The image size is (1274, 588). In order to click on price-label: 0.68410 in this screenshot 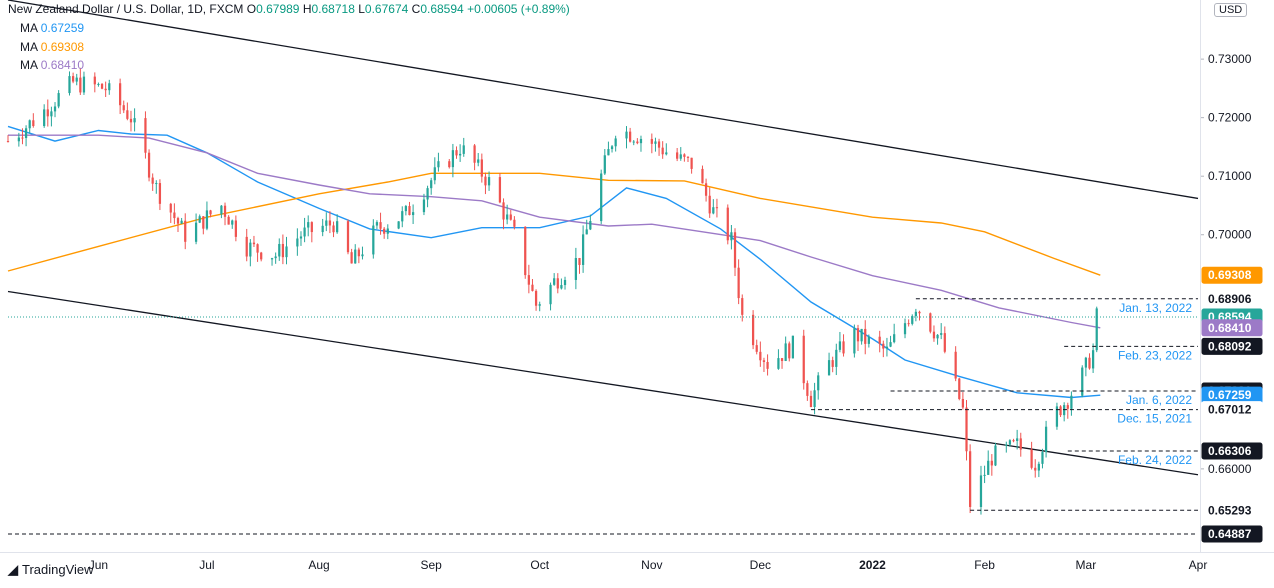, I will do `click(1230, 328)`.